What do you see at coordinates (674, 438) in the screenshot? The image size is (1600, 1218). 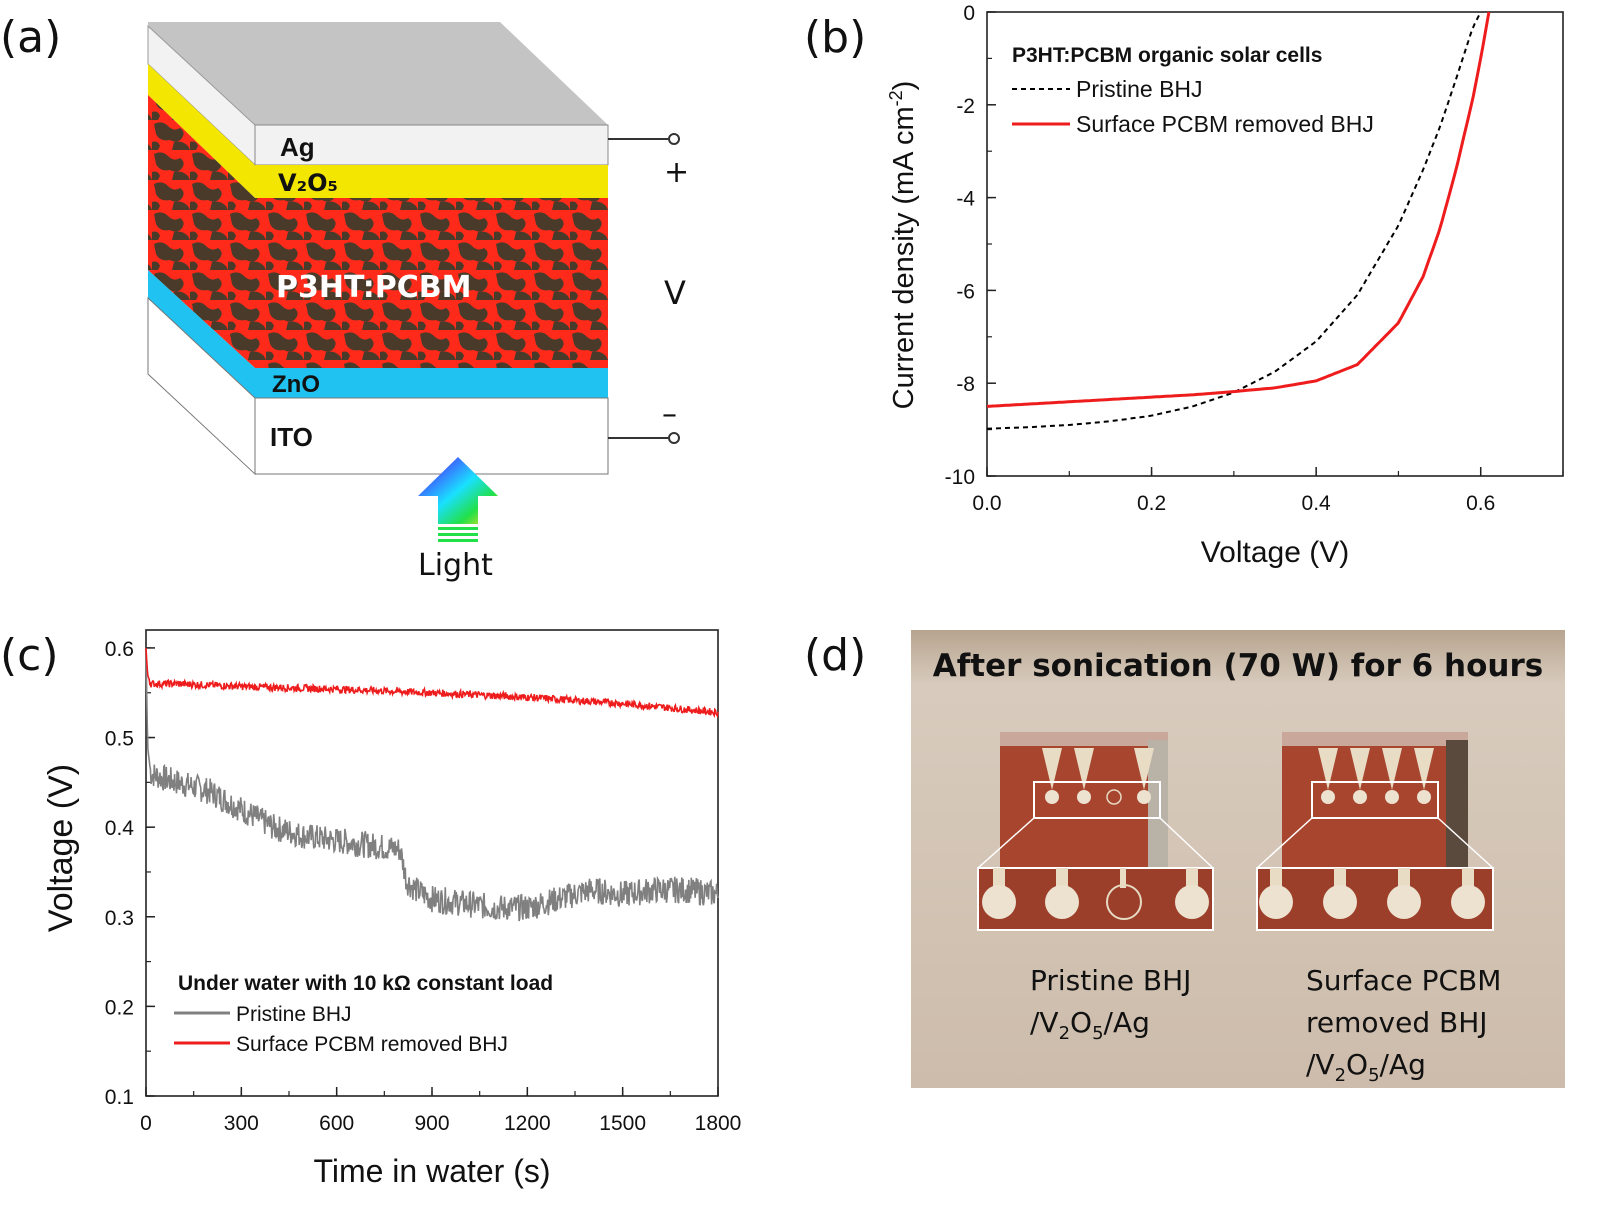 I see `bottom-electrode-terminal` at bounding box center [674, 438].